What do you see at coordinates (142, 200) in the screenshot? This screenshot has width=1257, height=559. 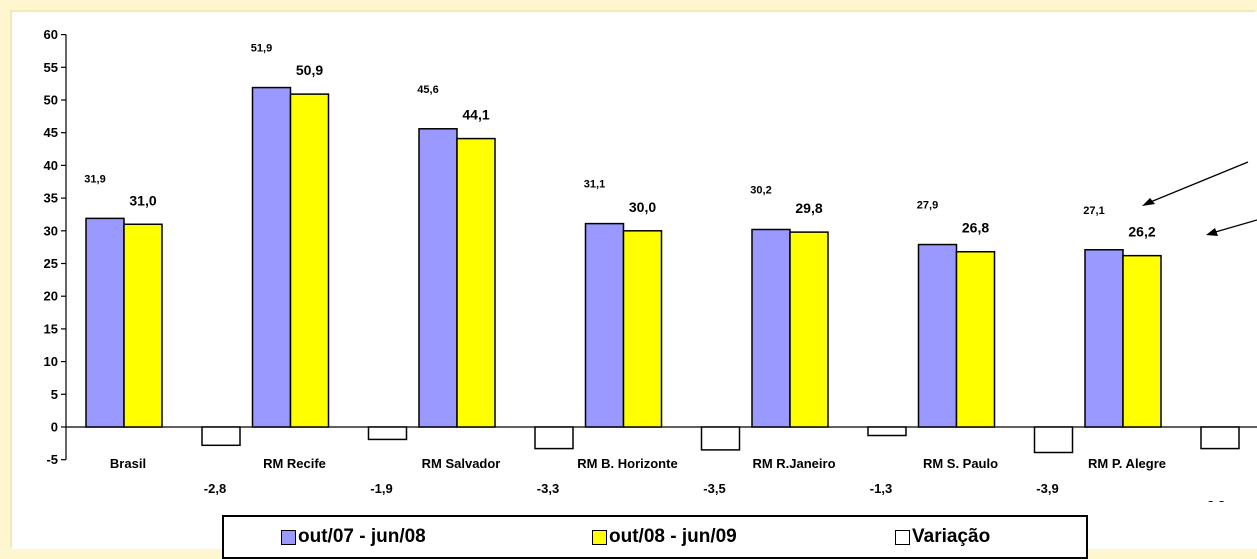 I see `data-label: 31,0` at bounding box center [142, 200].